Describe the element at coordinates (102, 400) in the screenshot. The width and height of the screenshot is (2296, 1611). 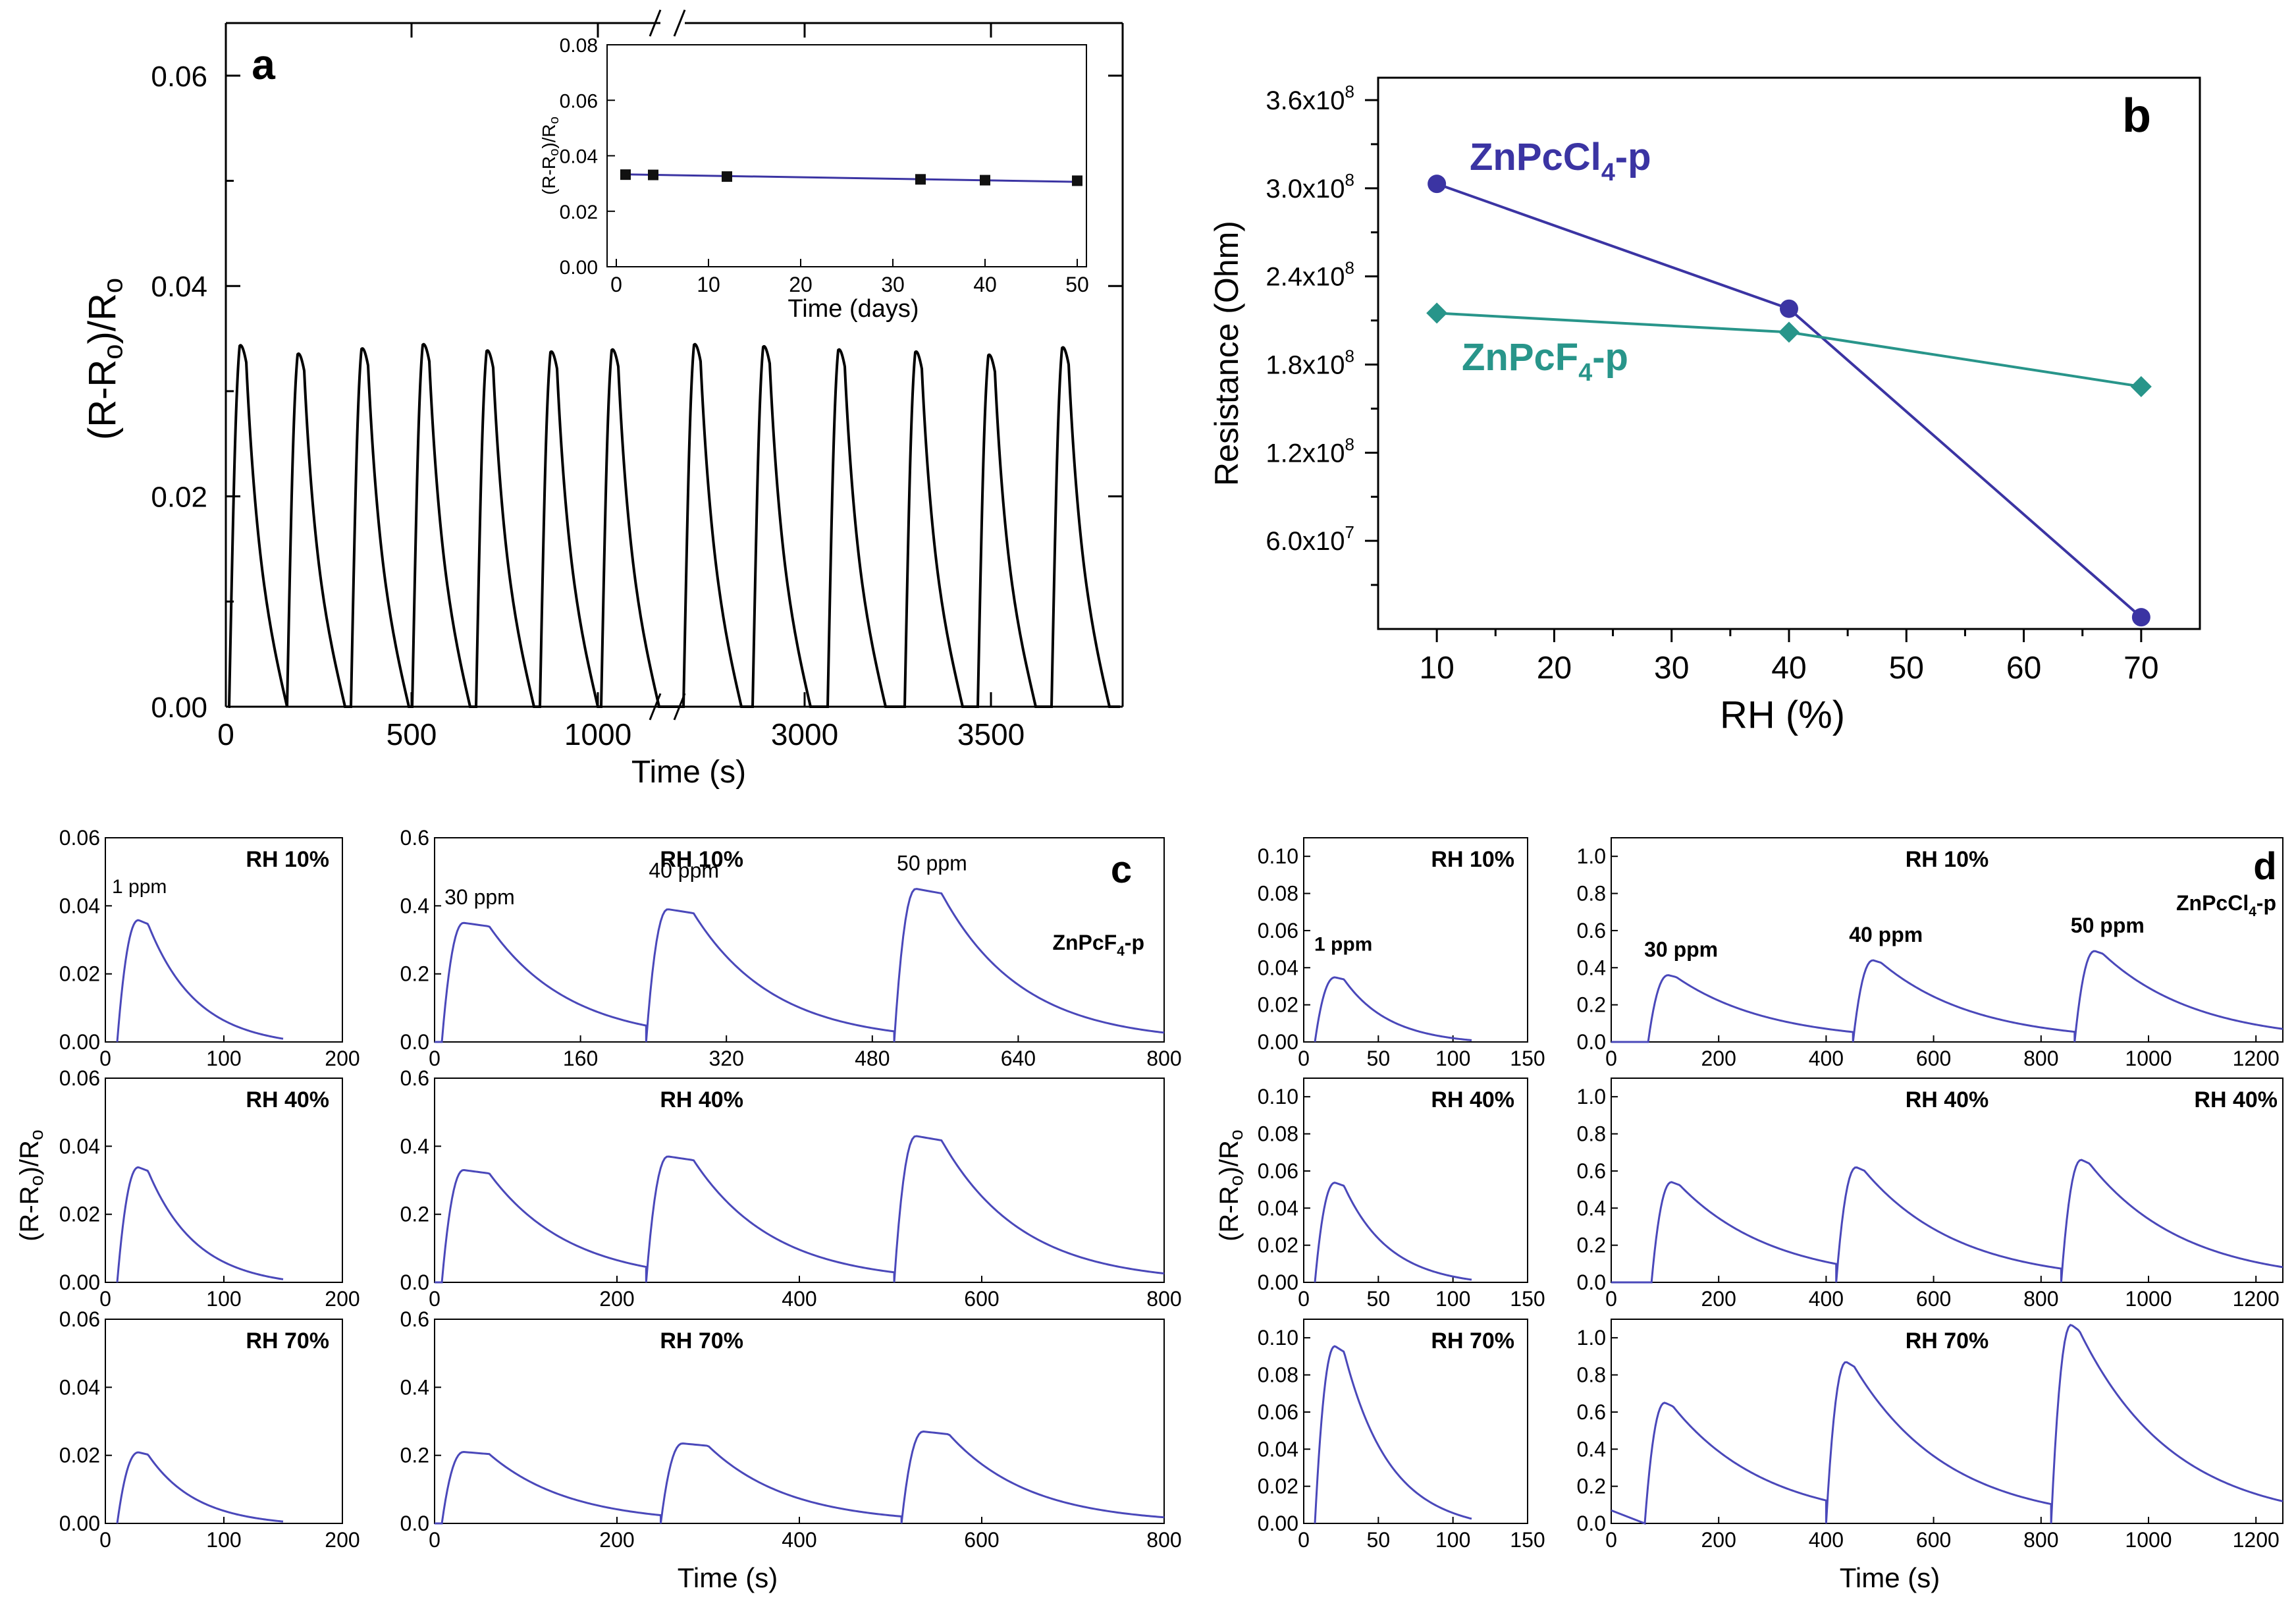
I see `y-axis-label-part: (R-R` at that location.